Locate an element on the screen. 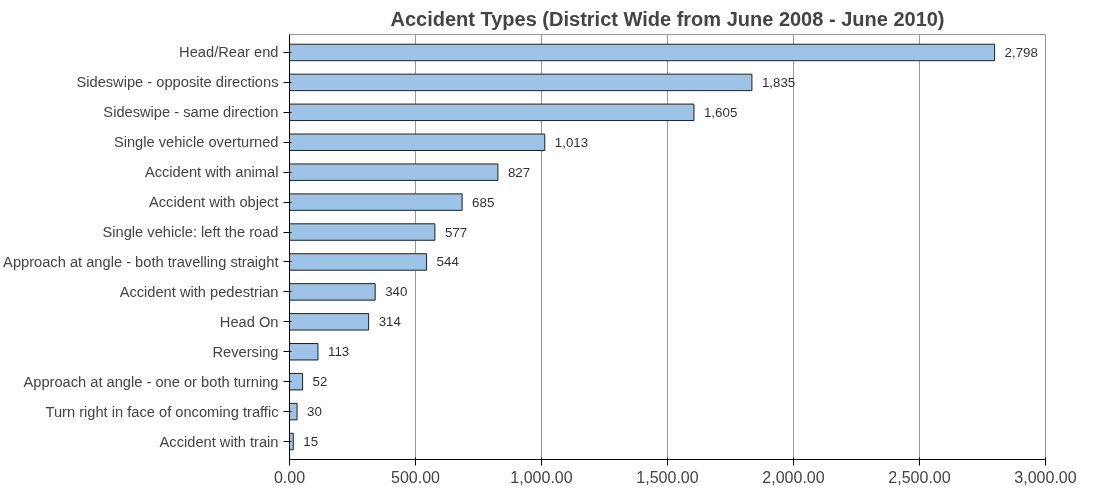 The height and width of the screenshot is (490, 1102). data-label: 827 is located at coordinates (519, 172).